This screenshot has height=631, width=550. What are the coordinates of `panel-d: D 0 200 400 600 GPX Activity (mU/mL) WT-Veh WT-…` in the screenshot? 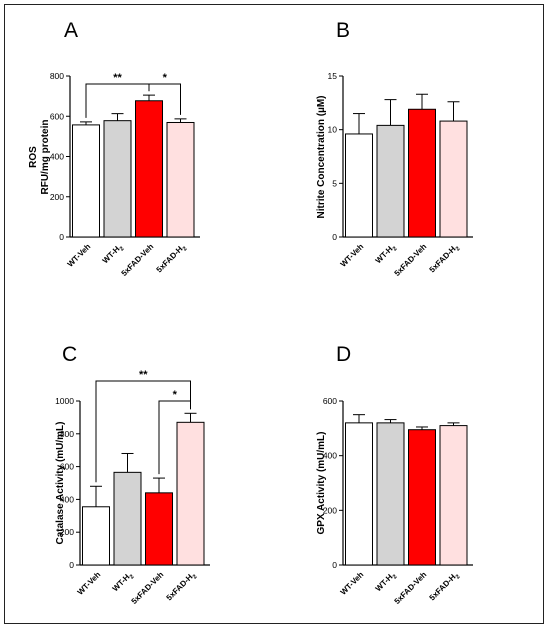 It's located at (394, 474).